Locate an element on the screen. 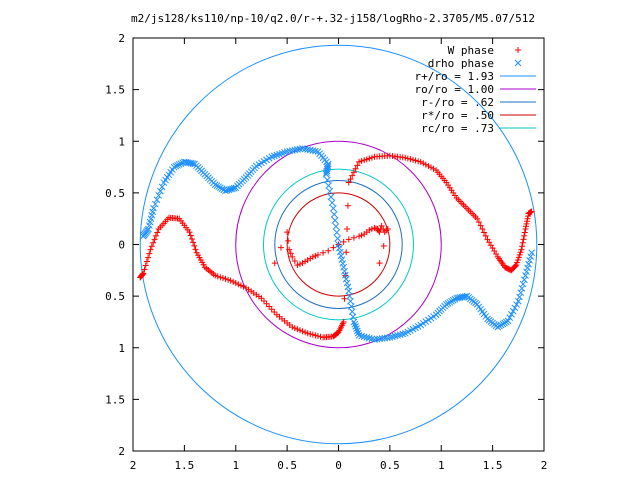  y-tick-label: 1.5 is located at coordinates (115, 399).